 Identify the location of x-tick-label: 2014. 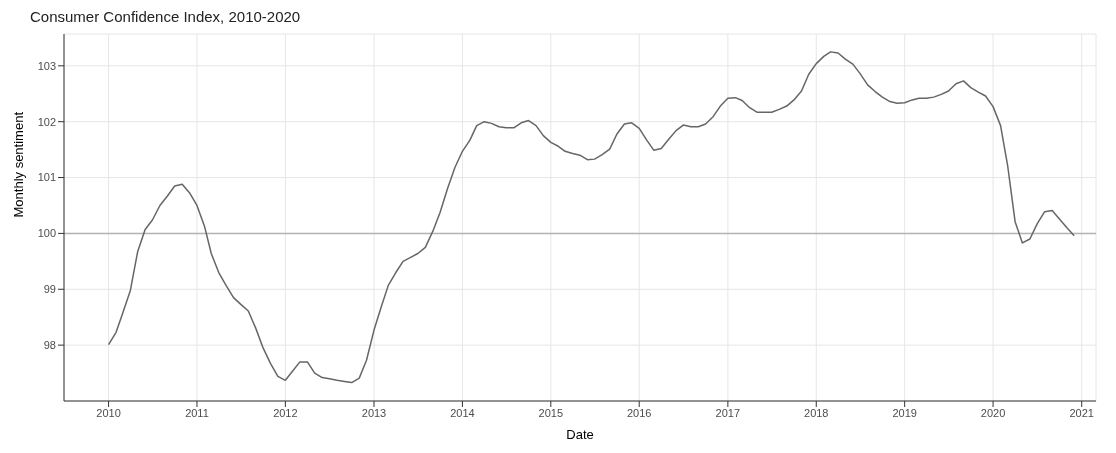
(462, 412).